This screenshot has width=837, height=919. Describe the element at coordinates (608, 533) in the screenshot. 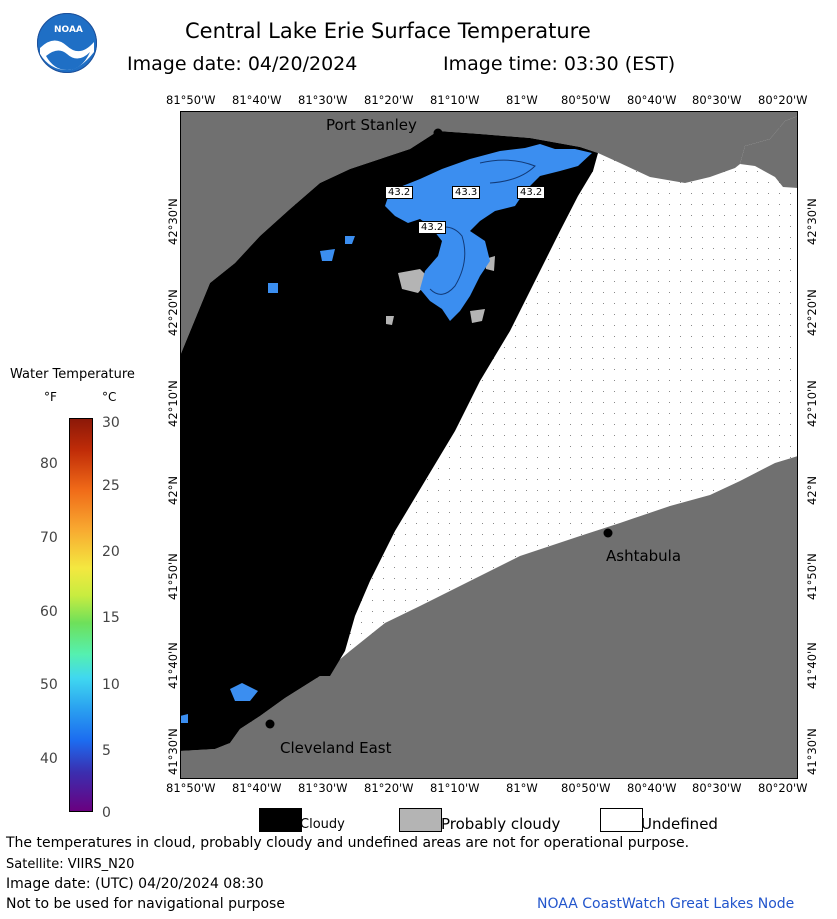

I see `city-marker-ashtabula` at that location.